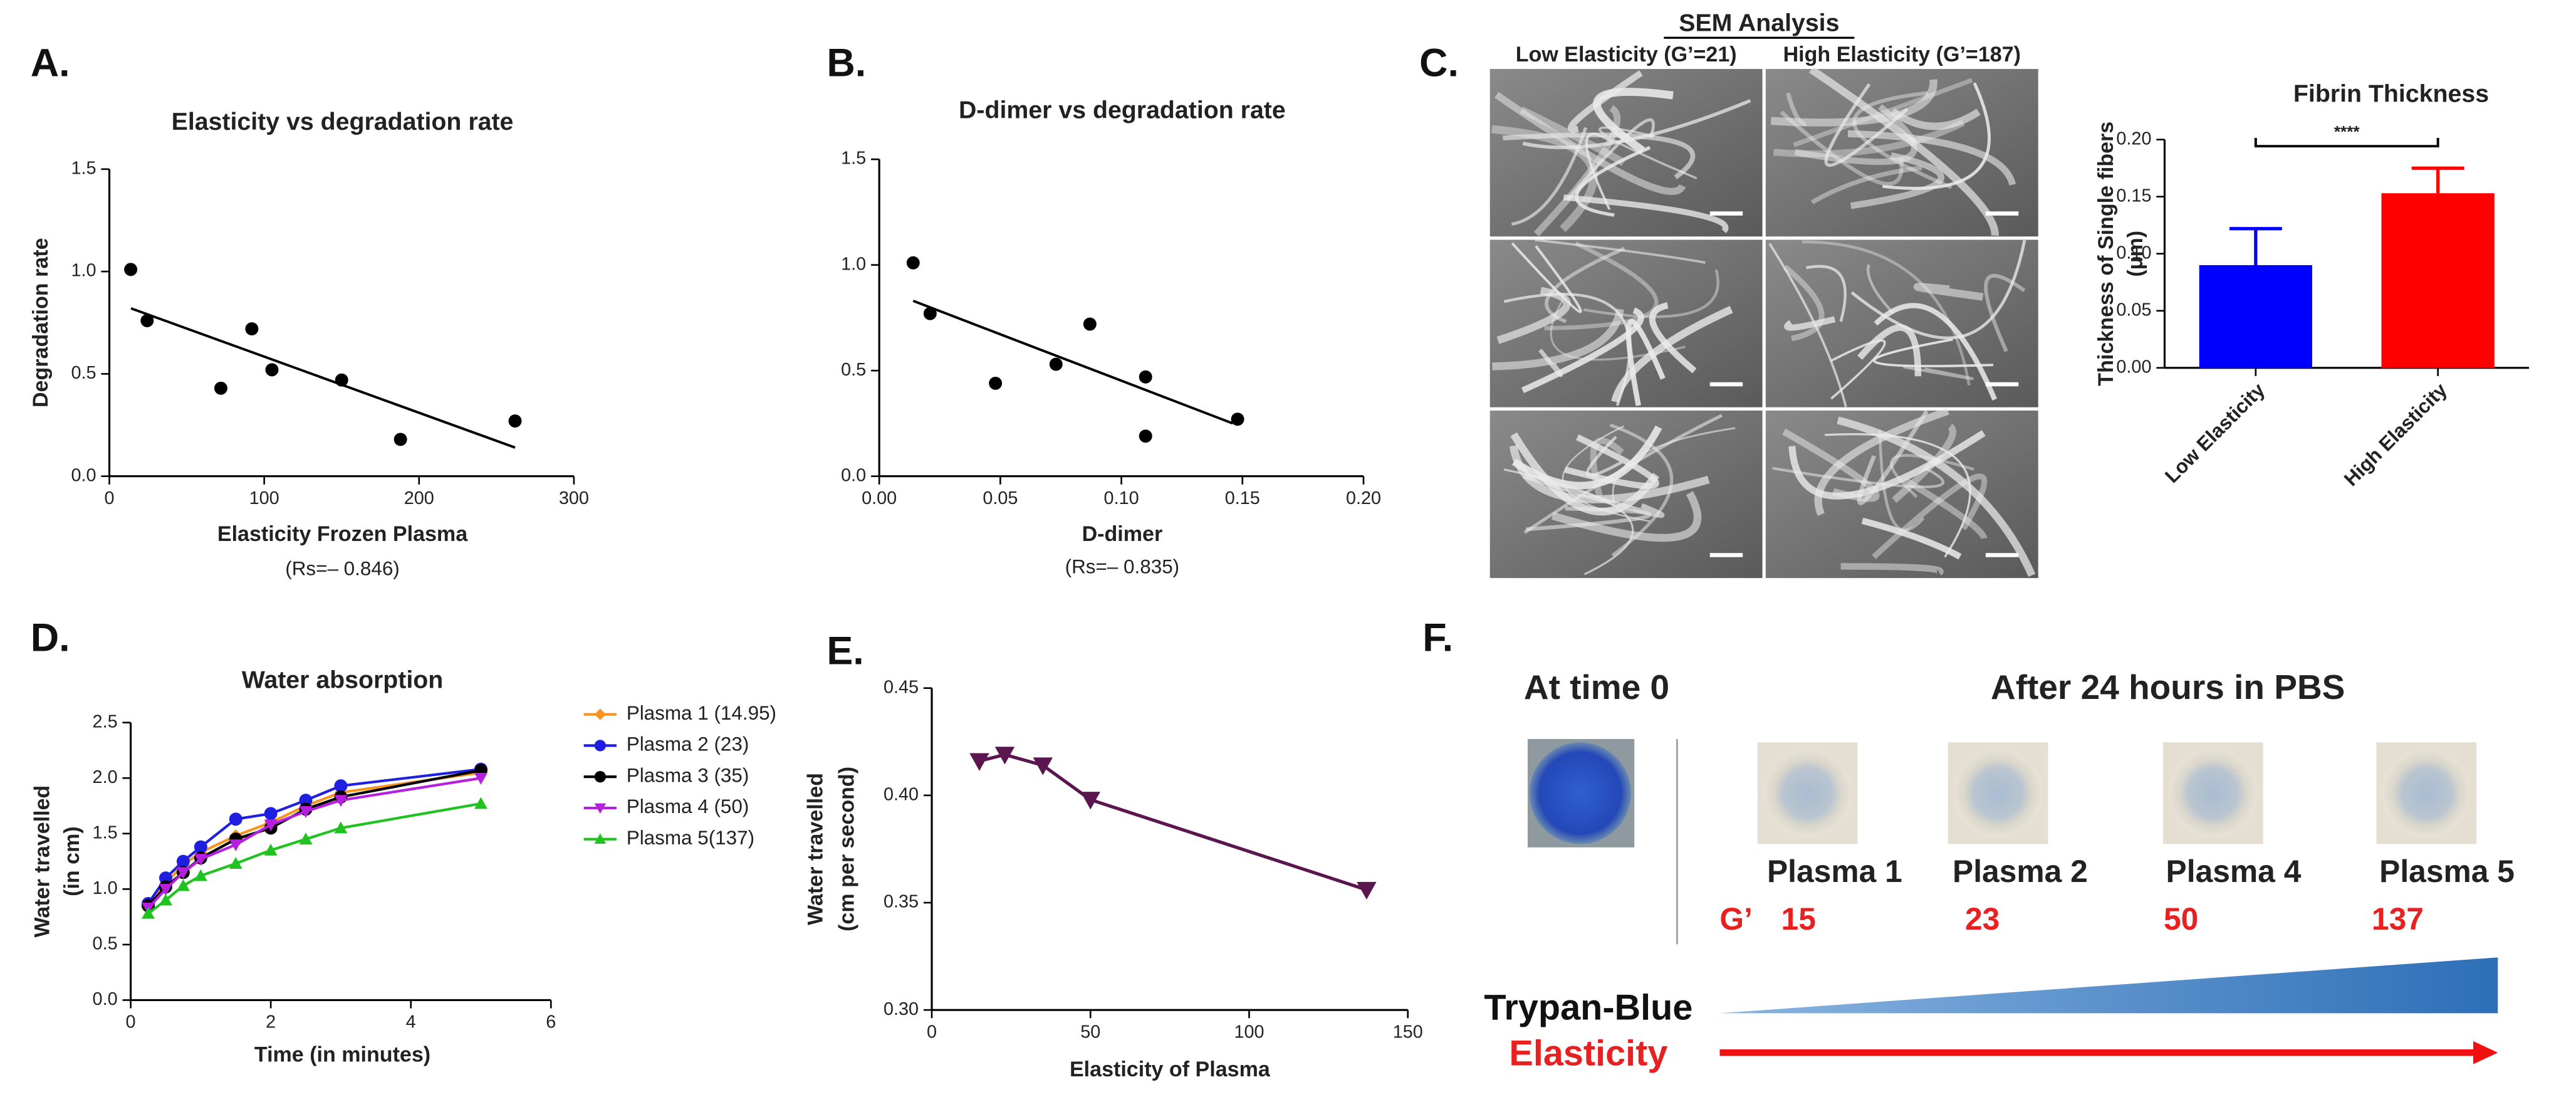  What do you see at coordinates (2133, 253) in the screenshot?
I see `y-tick-label: 0.10` at bounding box center [2133, 253].